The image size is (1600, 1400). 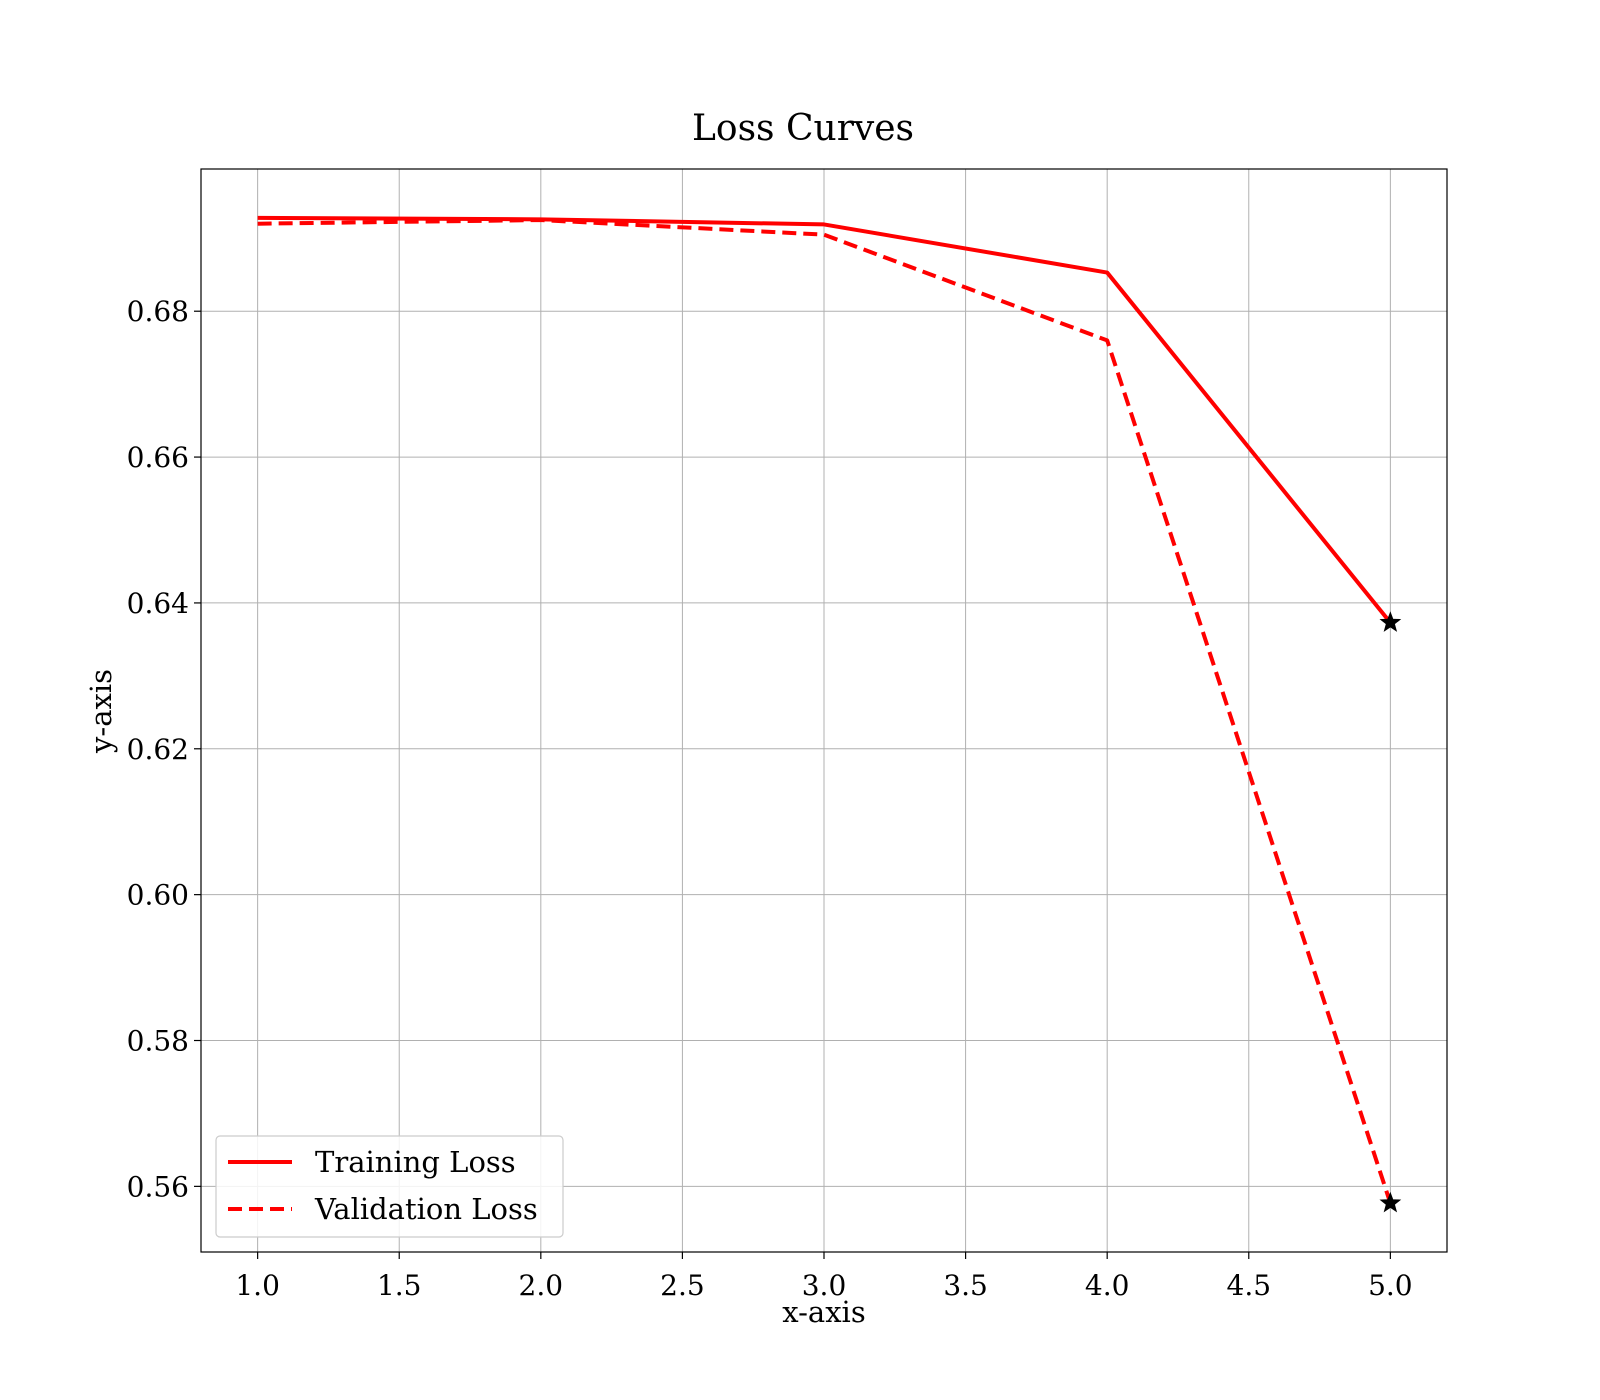 I want to click on y-tick-label: 0.68, so click(x=158, y=311).